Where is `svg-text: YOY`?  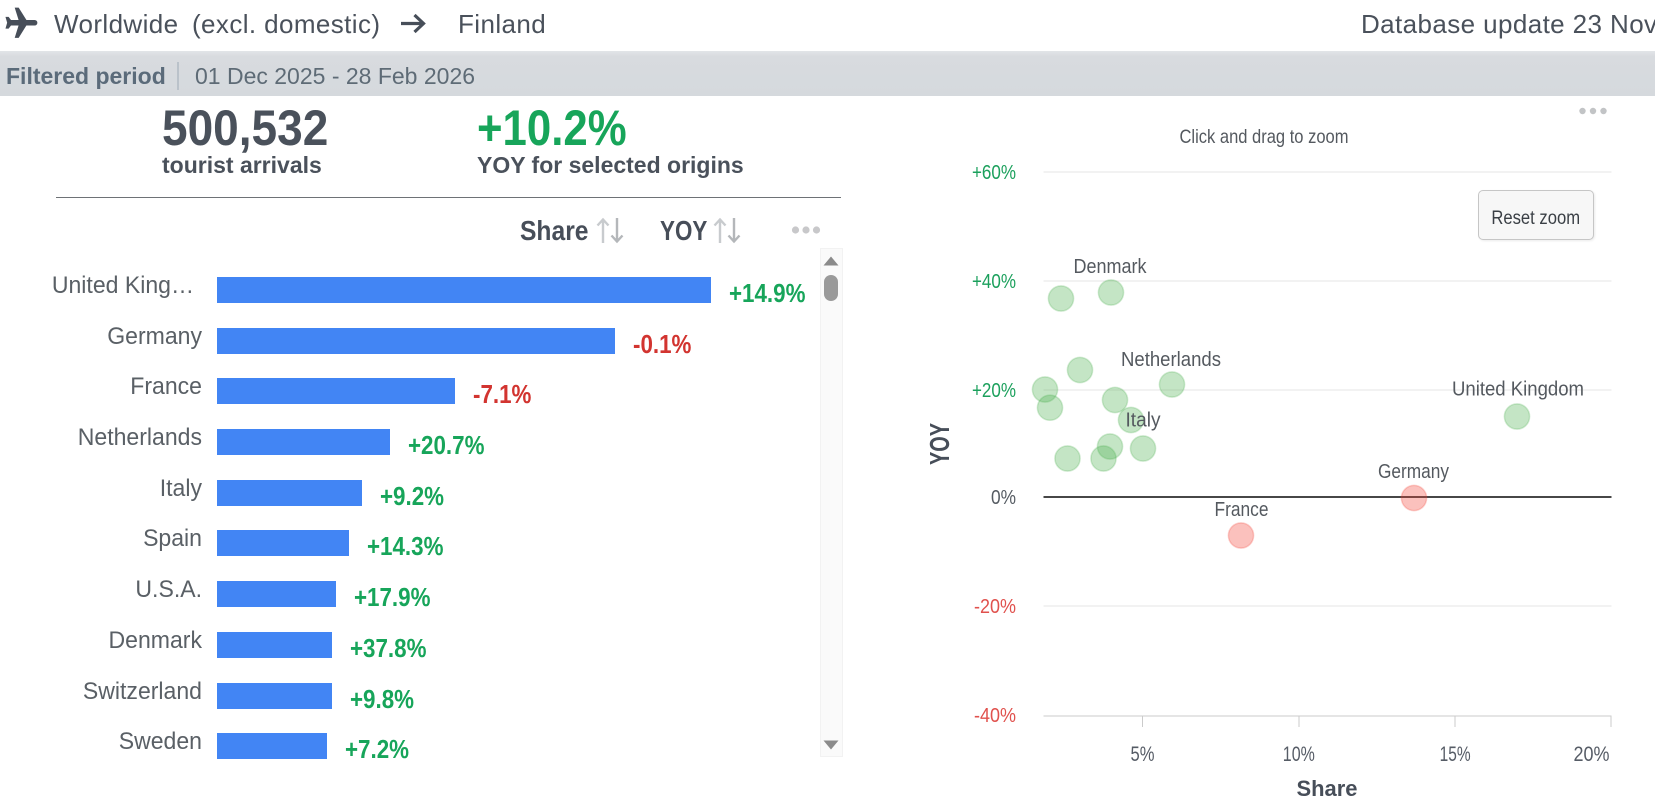 svg-text: YOY is located at coordinates (939, 444).